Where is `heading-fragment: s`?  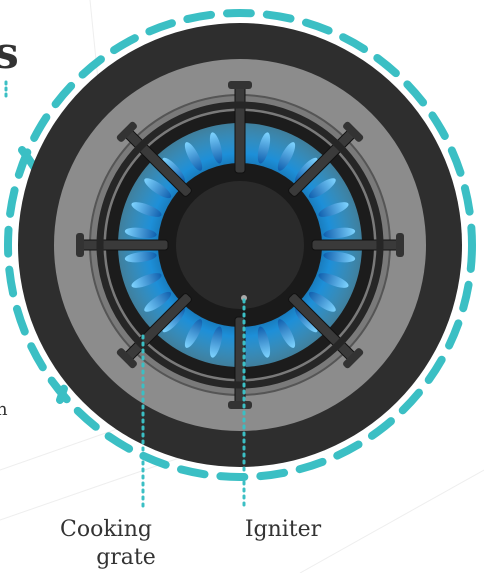 heading-fragment: s is located at coordinates (9, 53).